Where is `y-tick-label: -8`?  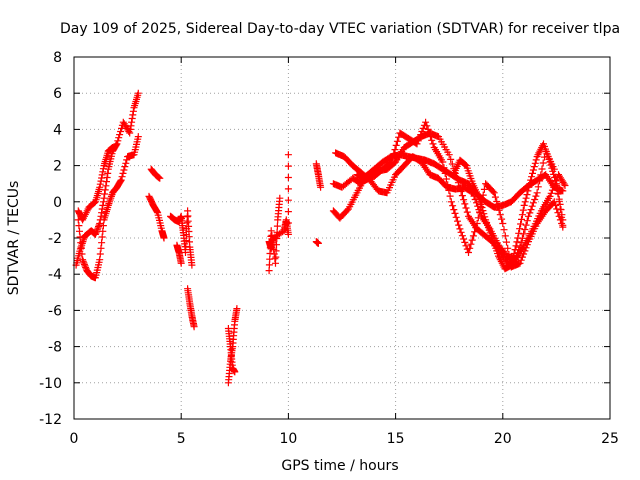
y-tick-label: -8 is located at coordinates (55, 348).